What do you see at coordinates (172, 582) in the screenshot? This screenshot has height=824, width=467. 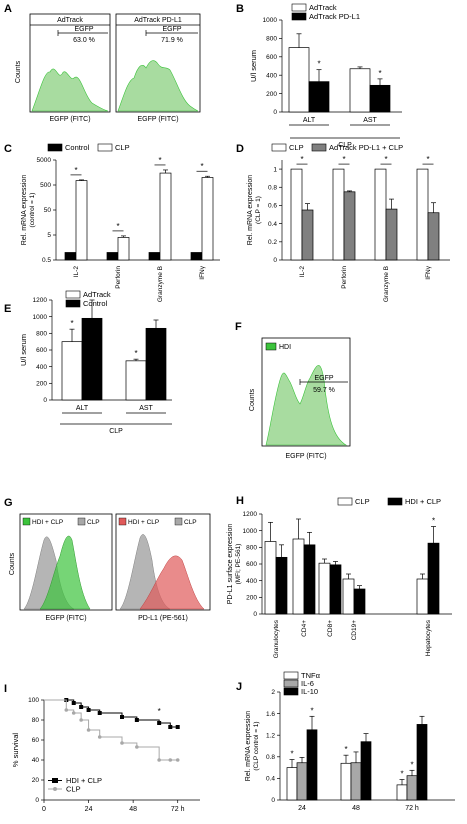 I see `hdi-clp-histogram-curve` at bounding box center [172, 582].